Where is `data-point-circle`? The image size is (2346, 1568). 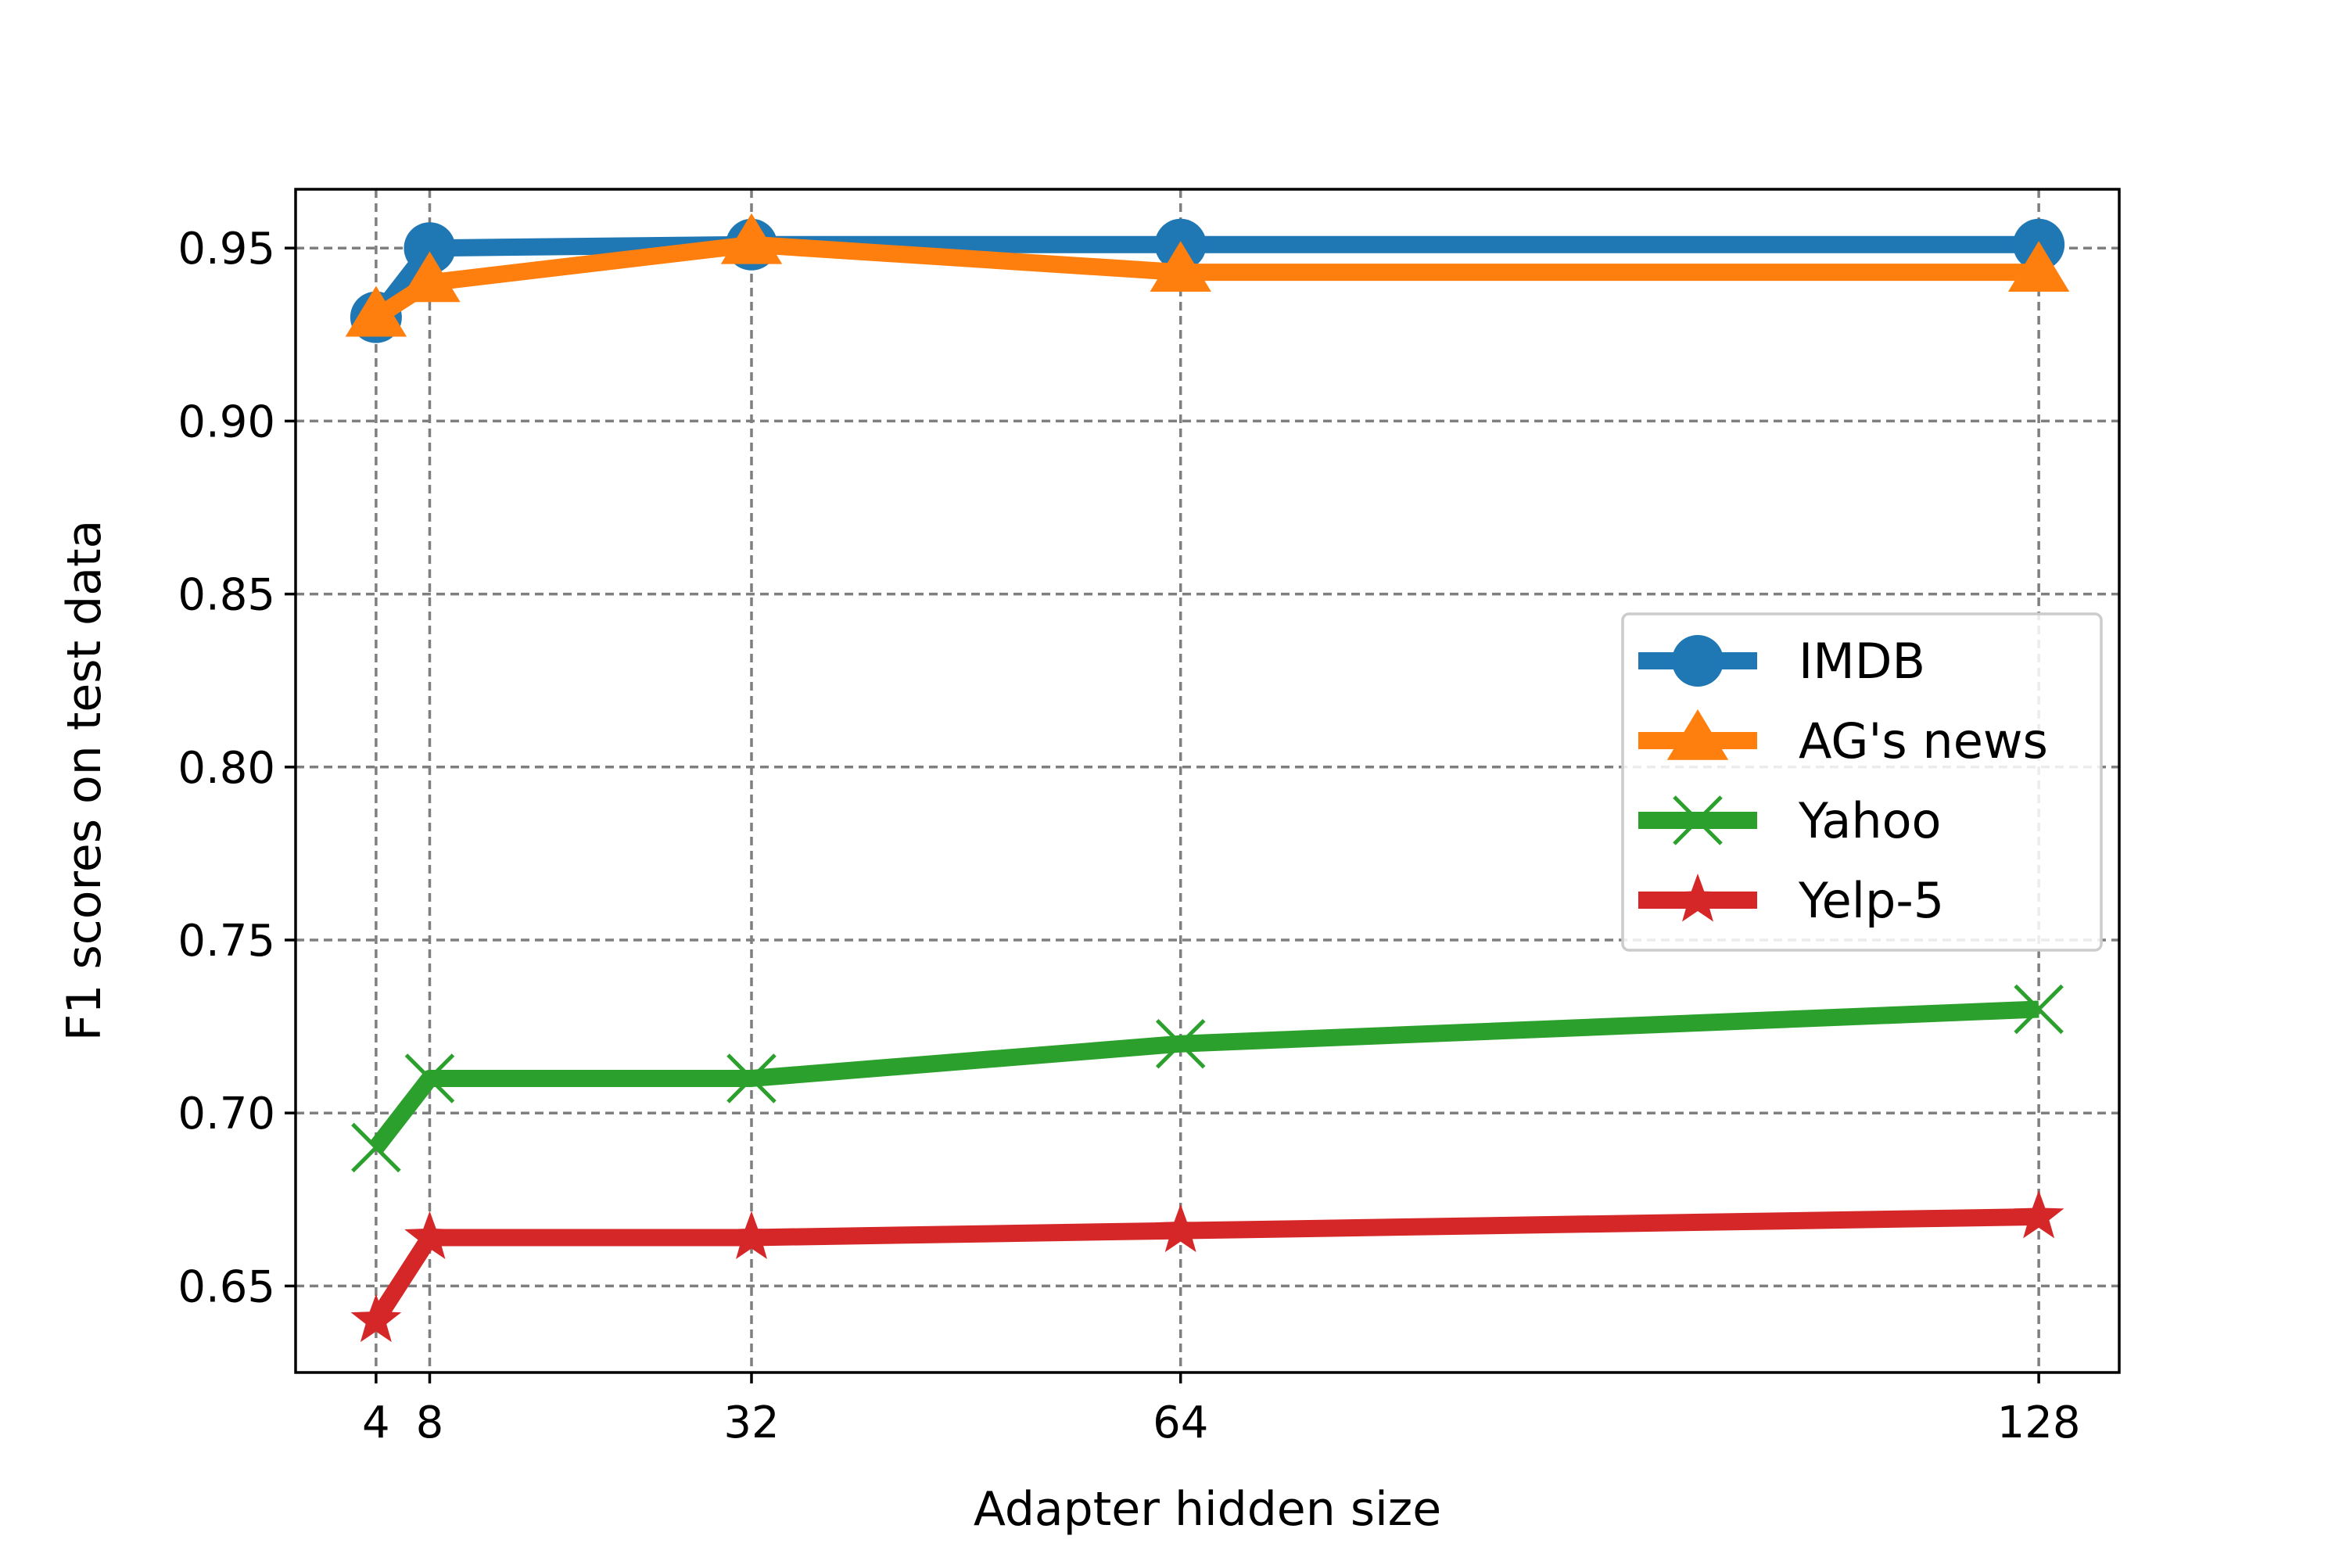
data-point-circle is located at coordinates (430, 248).